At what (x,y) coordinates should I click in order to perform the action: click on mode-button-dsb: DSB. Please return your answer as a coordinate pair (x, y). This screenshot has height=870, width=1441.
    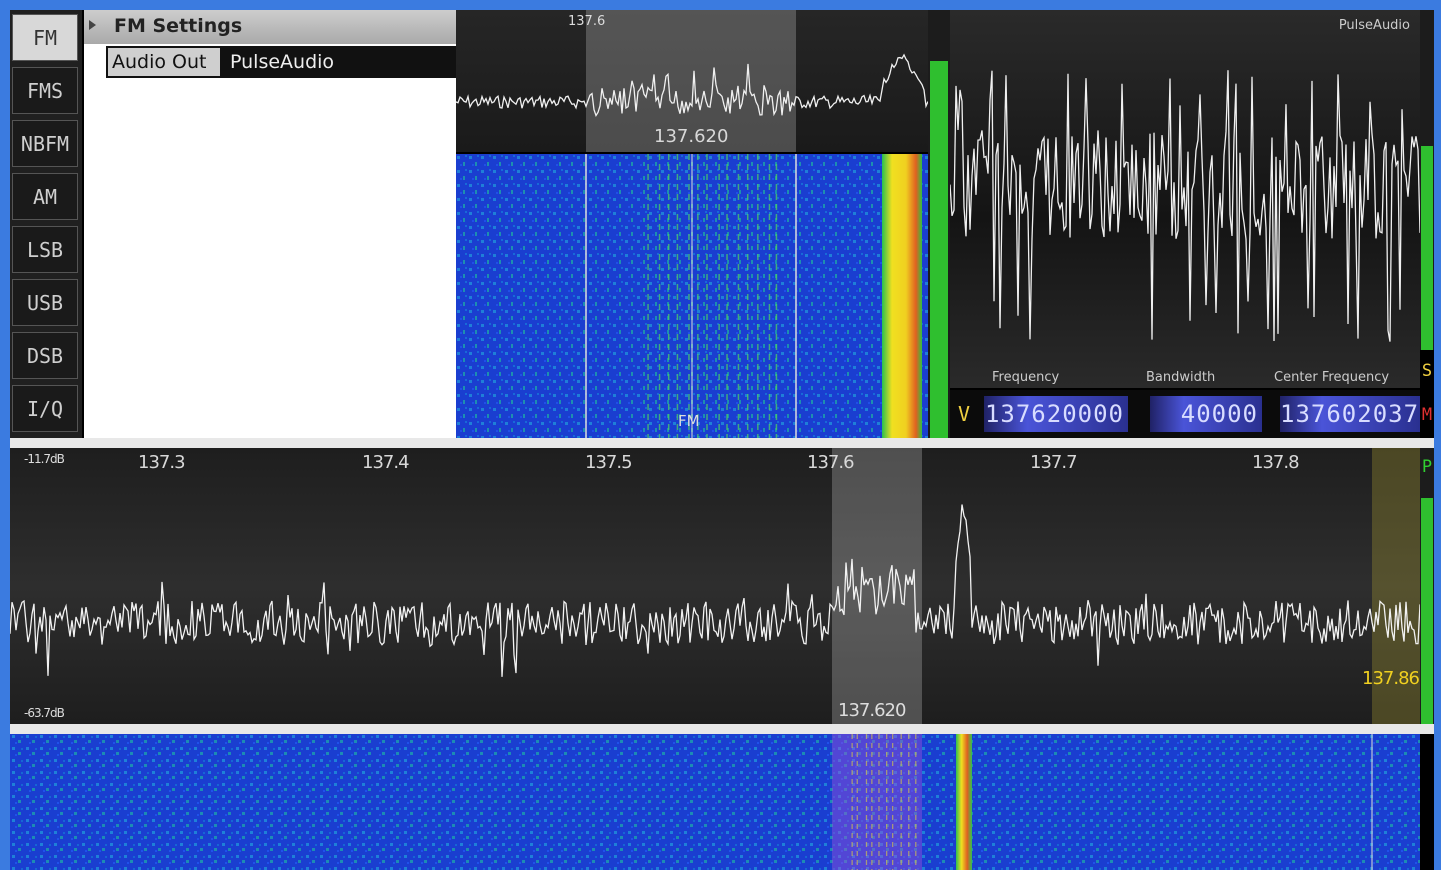
    Looking at the image, I should click on (45, 355).